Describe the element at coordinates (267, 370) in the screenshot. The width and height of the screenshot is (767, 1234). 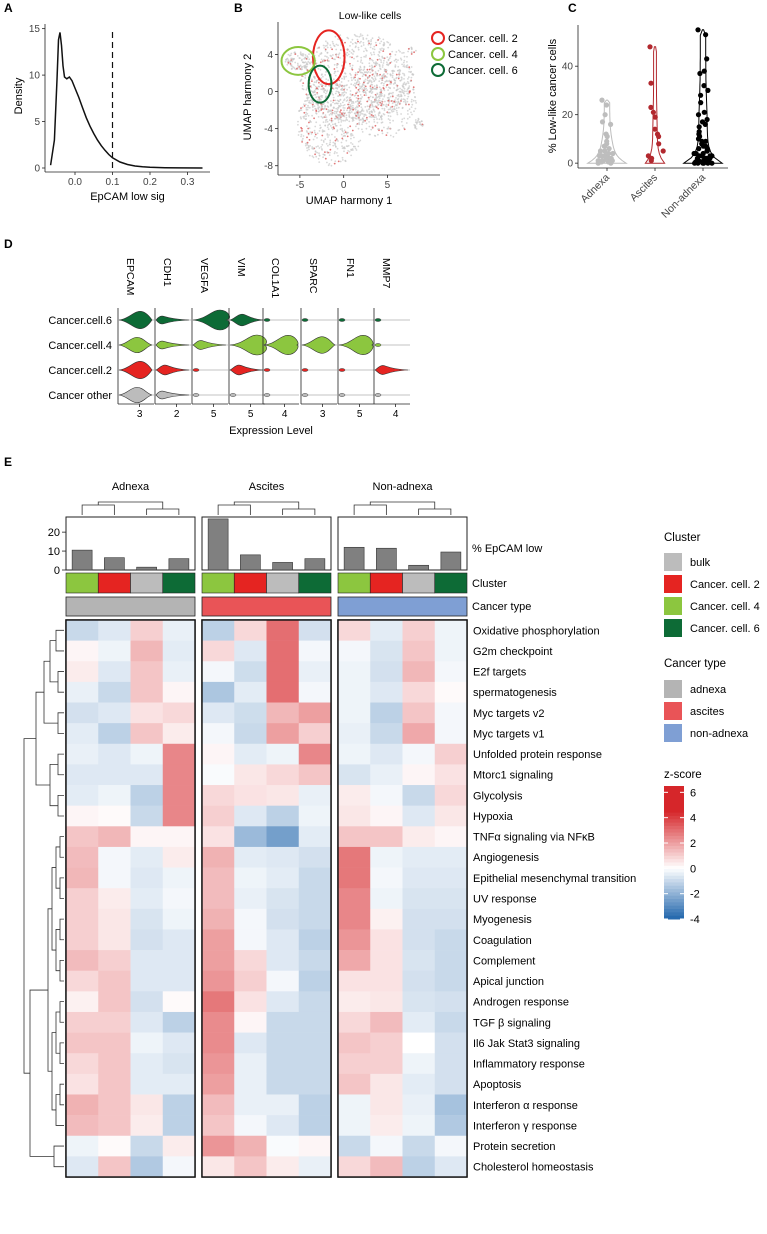
I see `expression-violin` at that location.